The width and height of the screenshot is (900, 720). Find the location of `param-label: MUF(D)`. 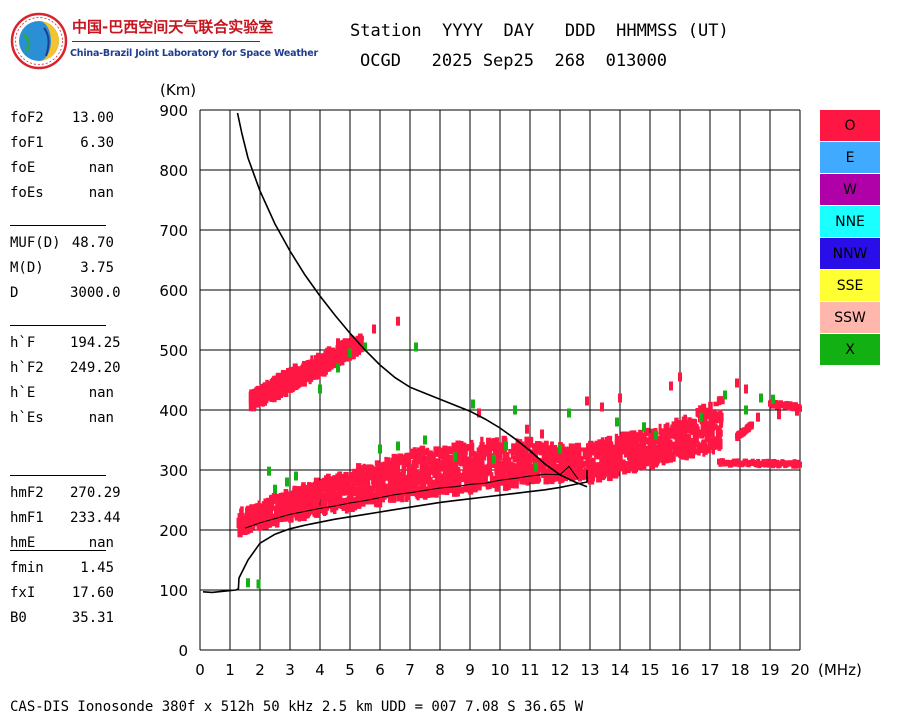

param-label: MUF(D) is located at coordinates (35, 243).